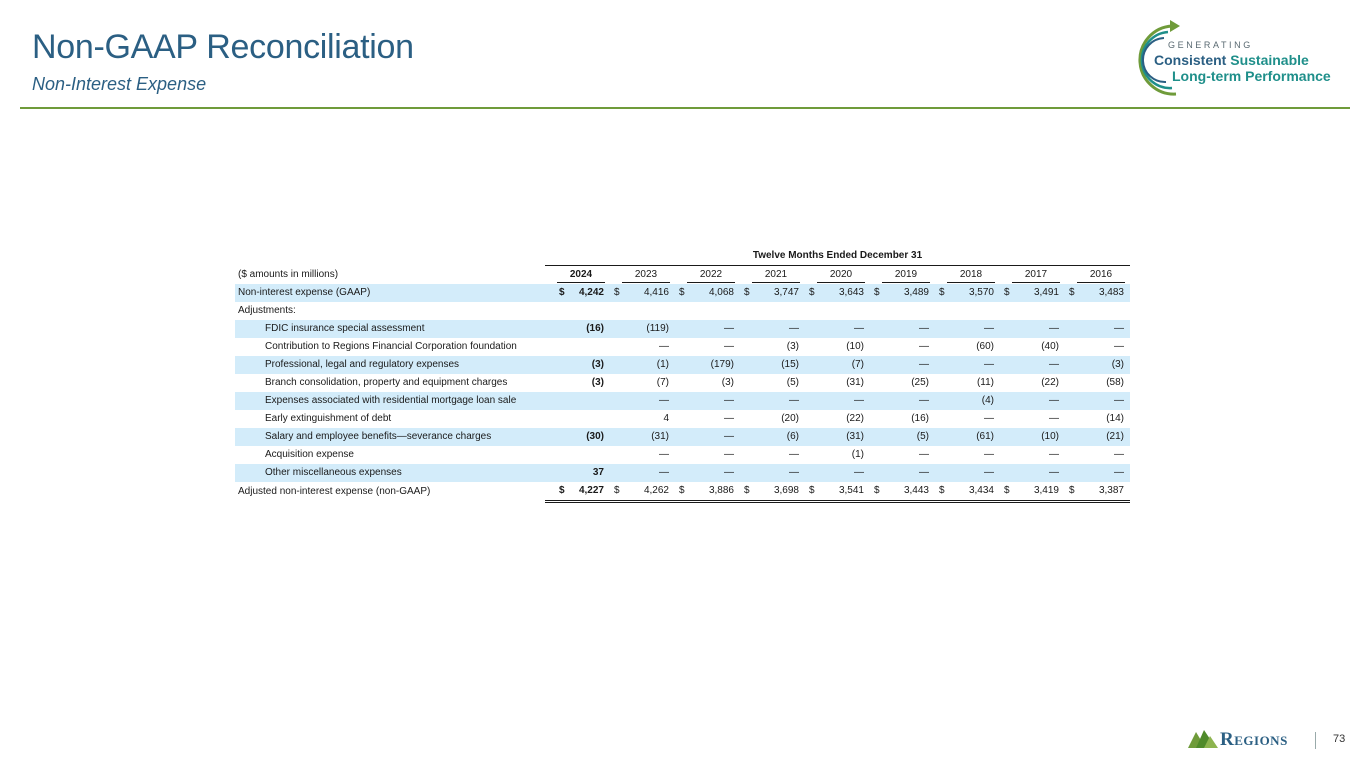  What do you see at coordinates (967, 401) in the screenshot?
I see `value-cell: (4)` at bounding box center [967, 401].